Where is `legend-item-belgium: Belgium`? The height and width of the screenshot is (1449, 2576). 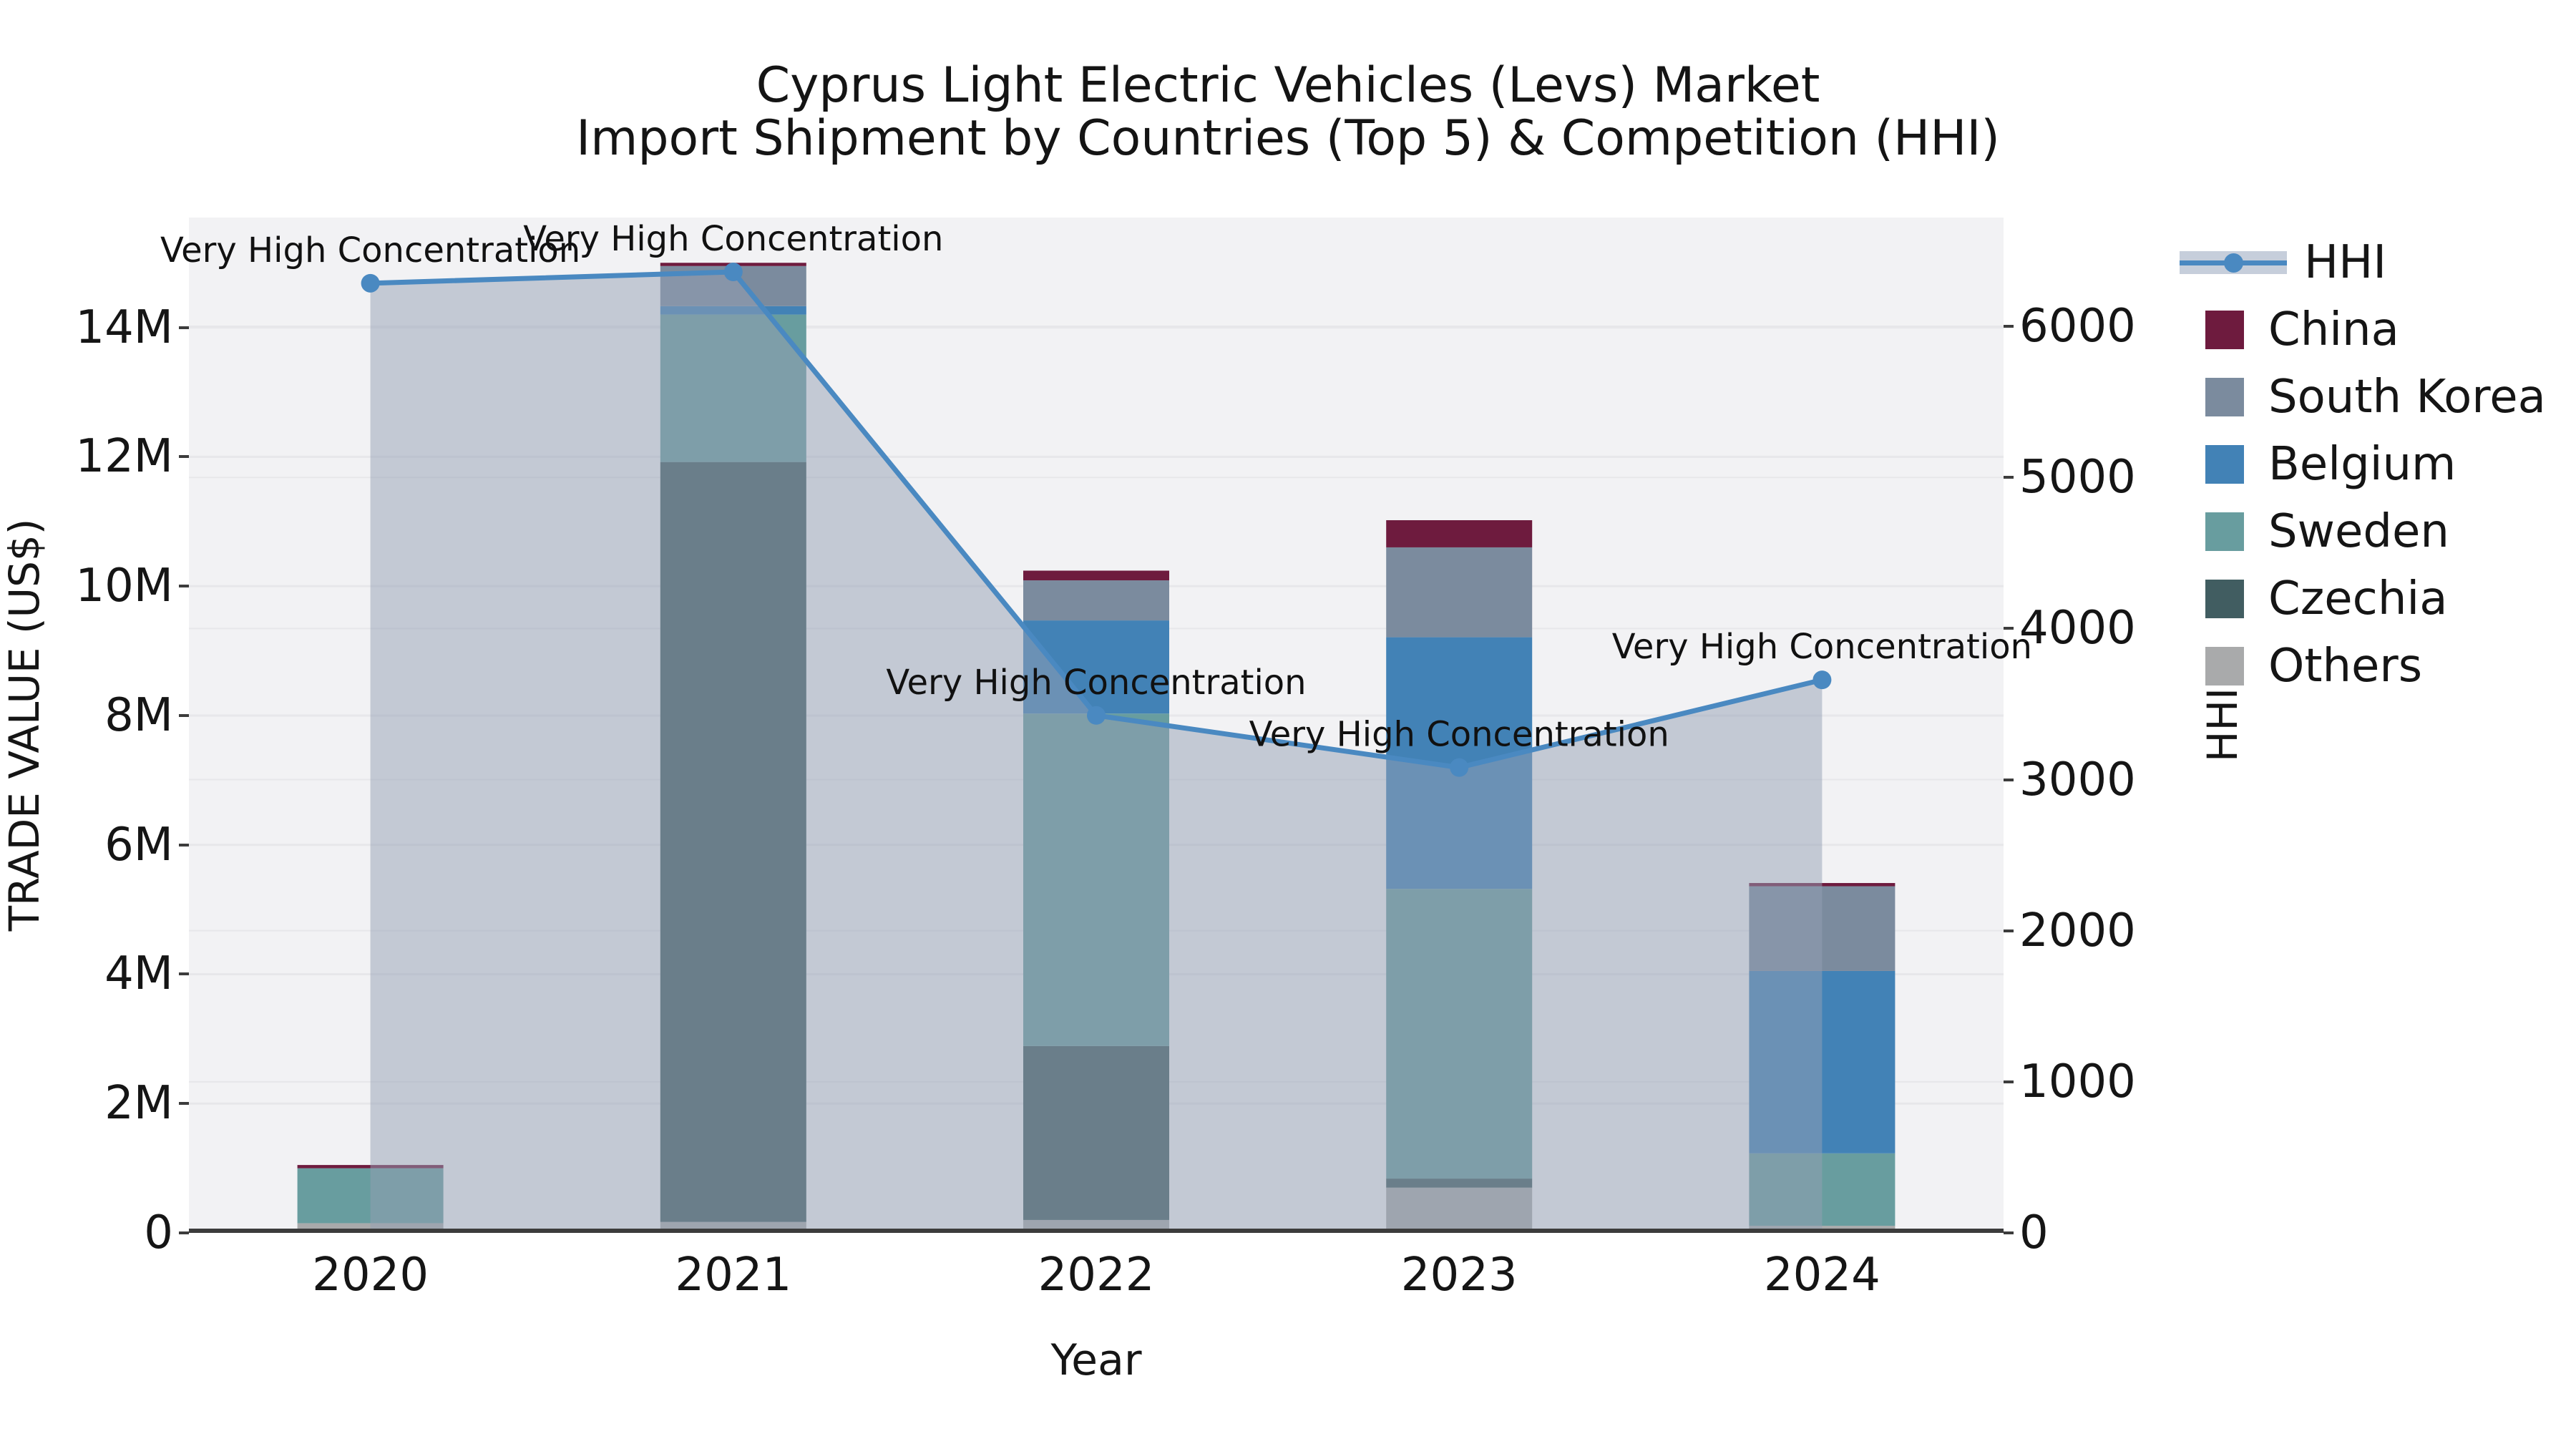
legend-item-belgium: Belgium is located at coordinates (2375, 464).